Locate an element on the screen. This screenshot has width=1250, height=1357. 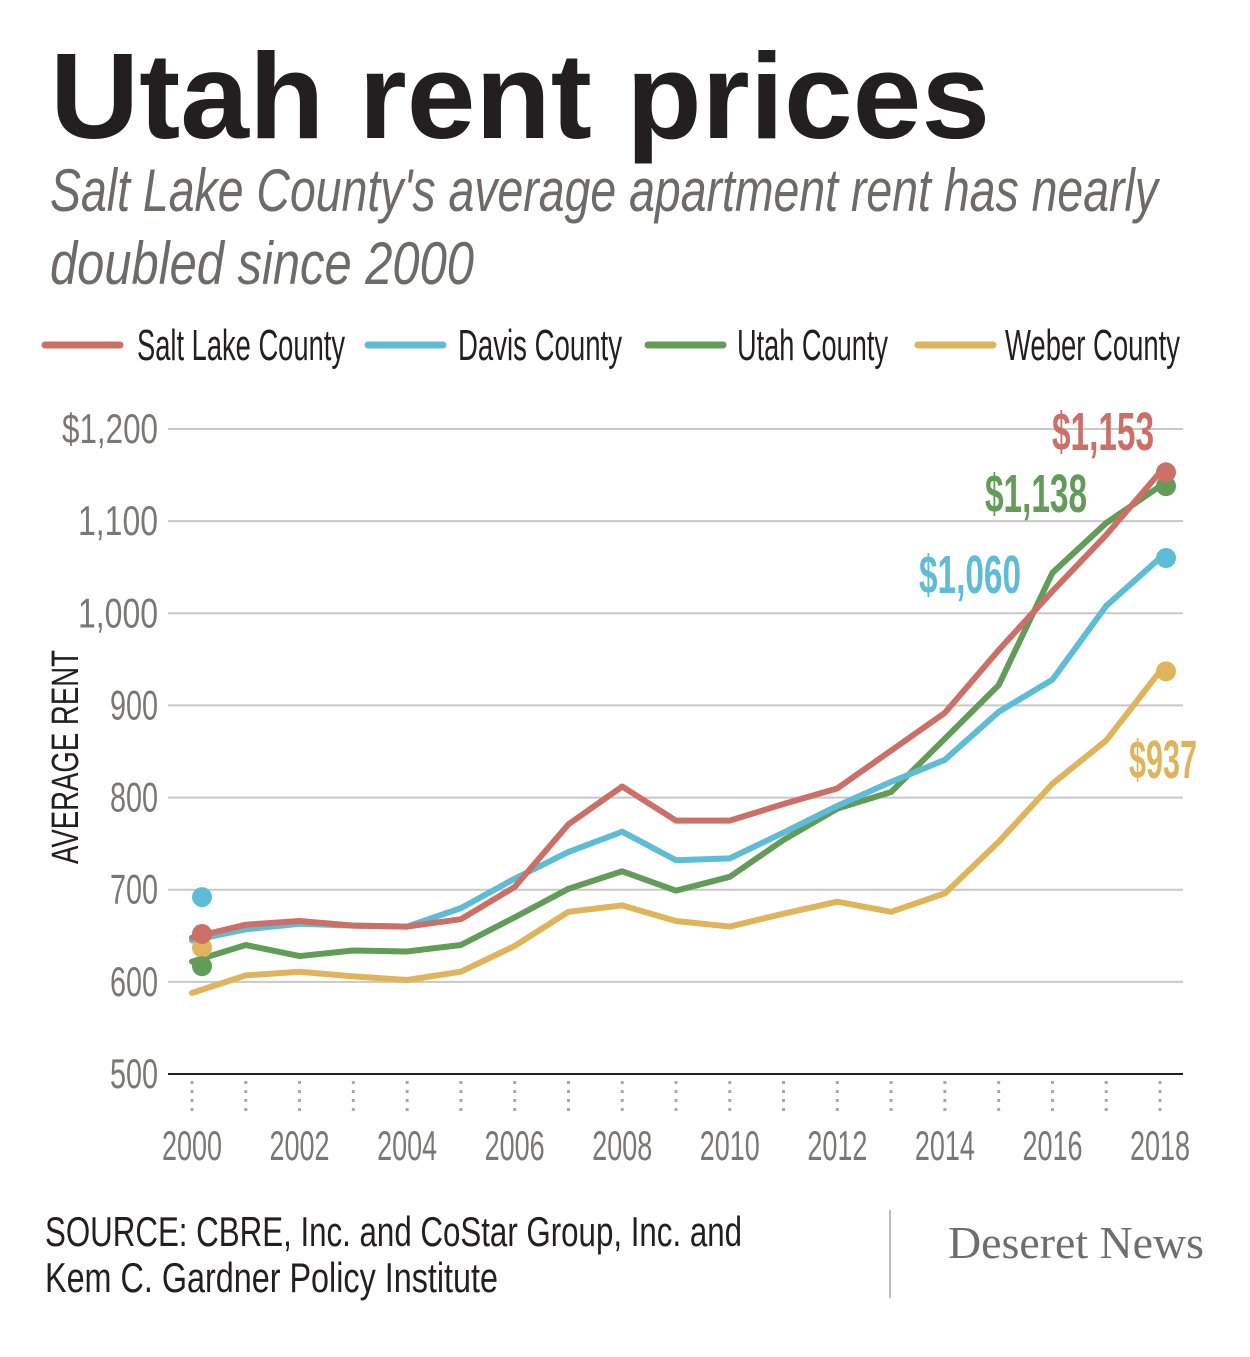
y-tick-label: 600 is located at coordinates (134, 981).